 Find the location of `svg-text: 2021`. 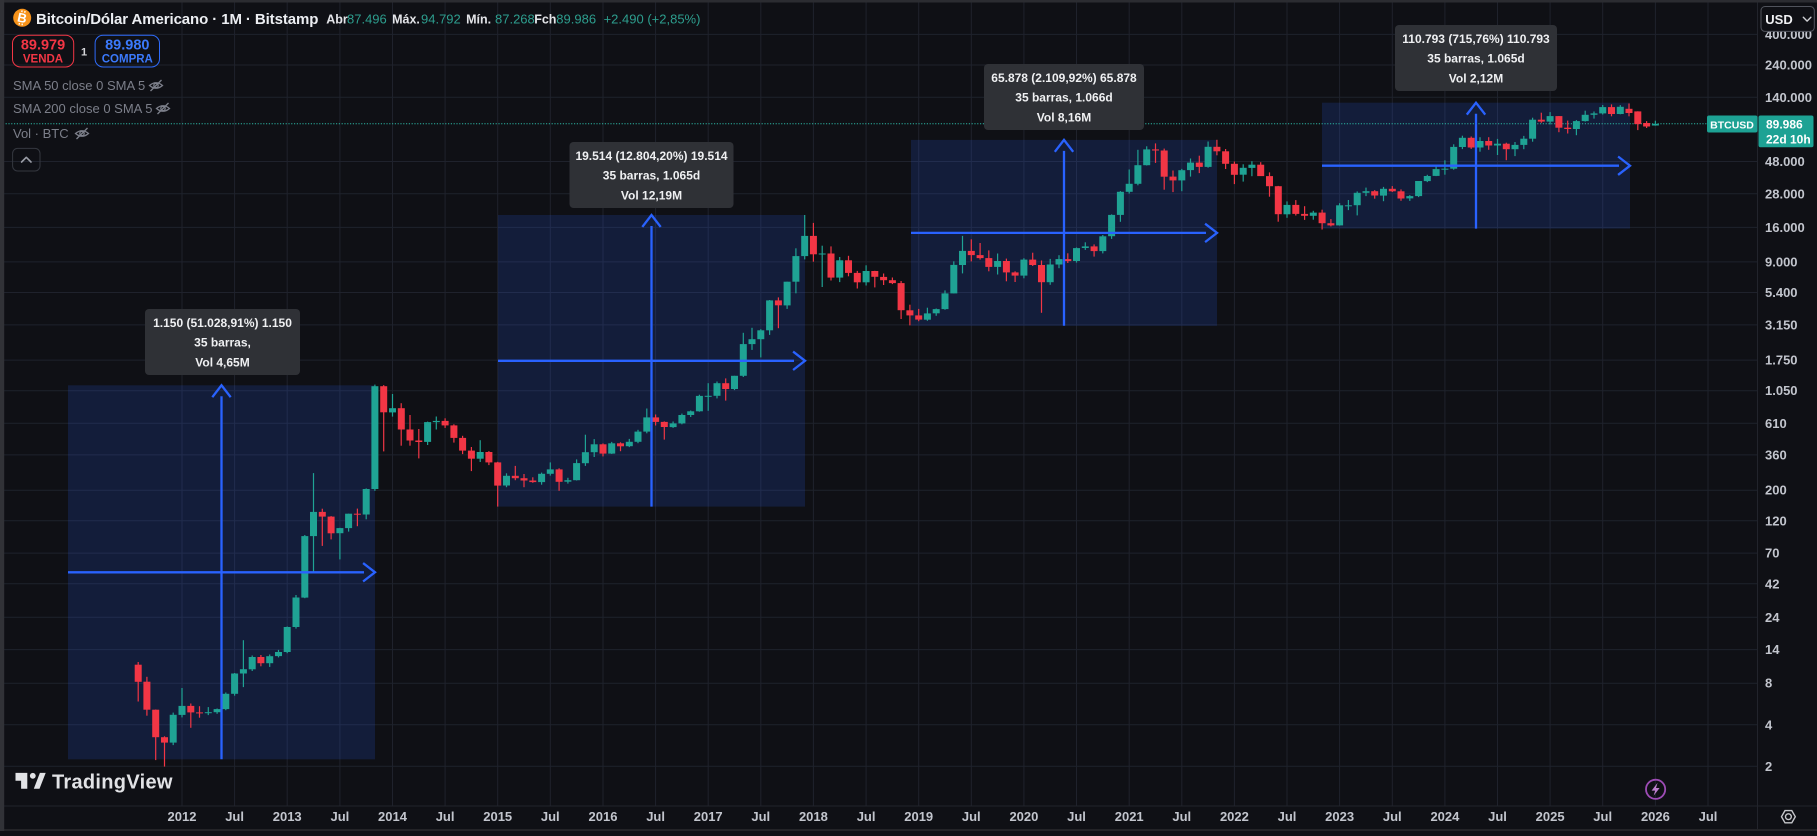

svg-text: 2021 is located at coordinates (1129, 816).